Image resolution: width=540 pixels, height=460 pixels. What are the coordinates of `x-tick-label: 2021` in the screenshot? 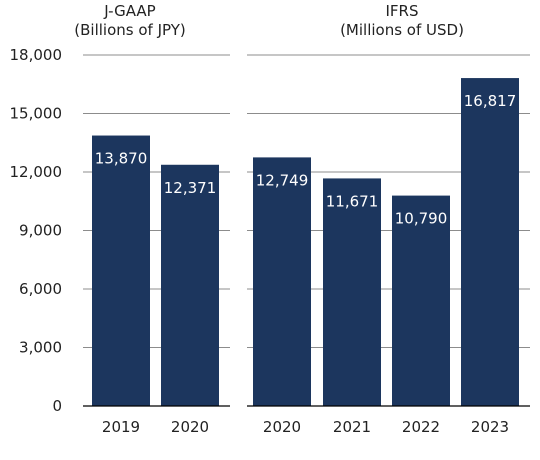 It's located at (352, 427).